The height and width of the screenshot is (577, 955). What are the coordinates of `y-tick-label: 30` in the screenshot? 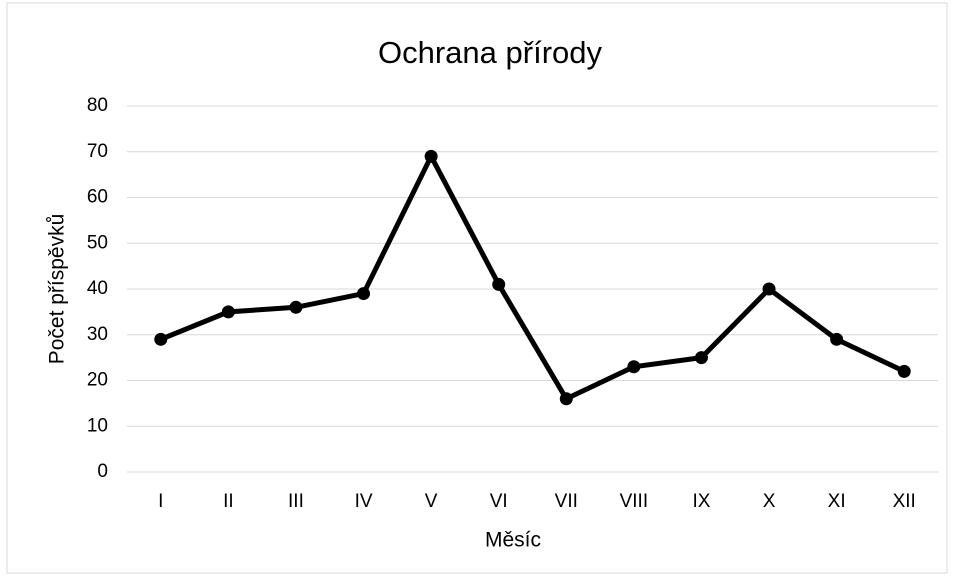 It's located at (97, 334).